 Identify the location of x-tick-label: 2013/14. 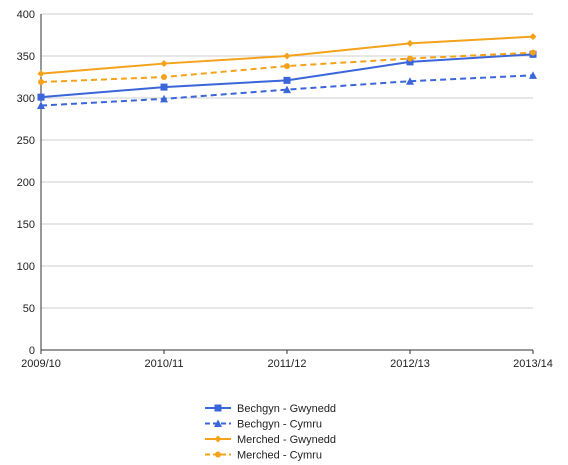
(533, 364).